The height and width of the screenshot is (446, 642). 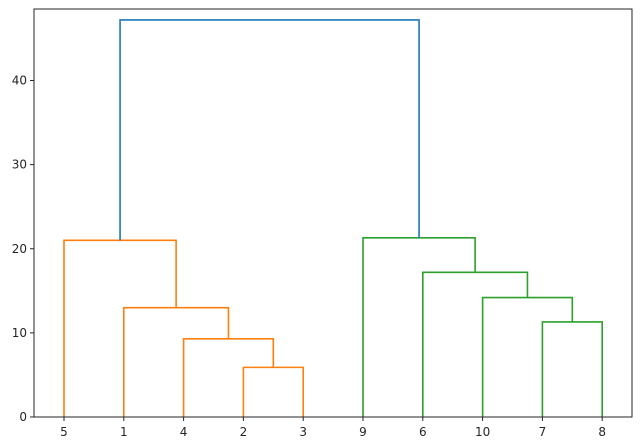 What do you see at coordinates (602, 432) in the screenshot?
I see `x-tick-label: 8` at bounding box center [602, 432].